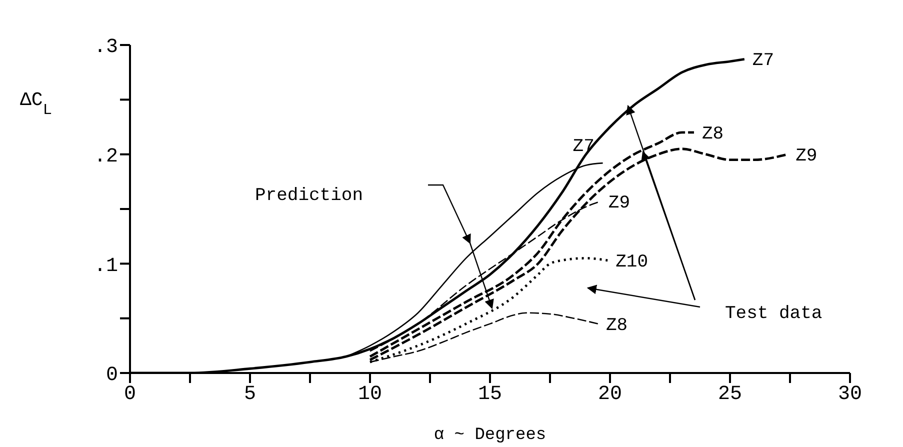  I want to click on annotation: Prediction, so click(309, 196).